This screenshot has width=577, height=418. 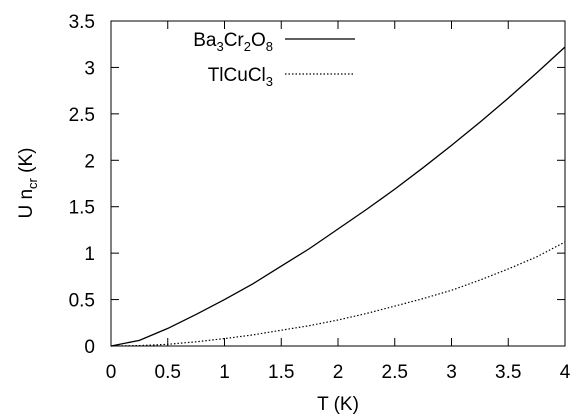 I want to click on legend-label-text: Cr, so click(x=234, y=40).